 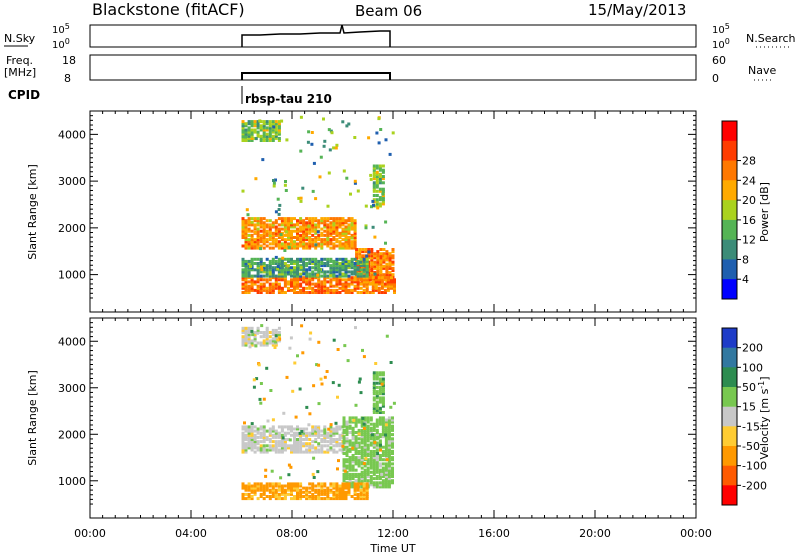 I want to click on nave-label: Nave, so click(x=762, y=70).